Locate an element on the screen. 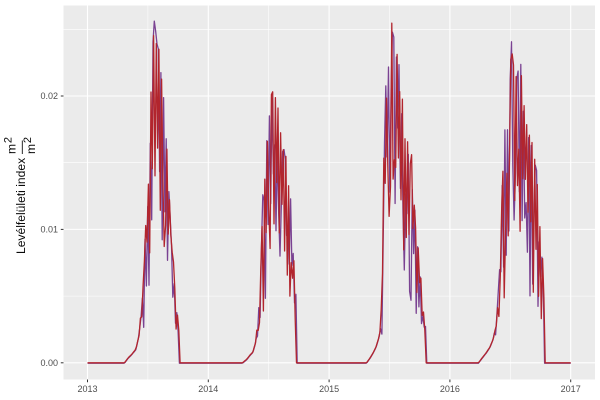 The height and width of the screenshot is (400, 600). svg-text: Levélfelületi index is located at coordinates (21, 206).